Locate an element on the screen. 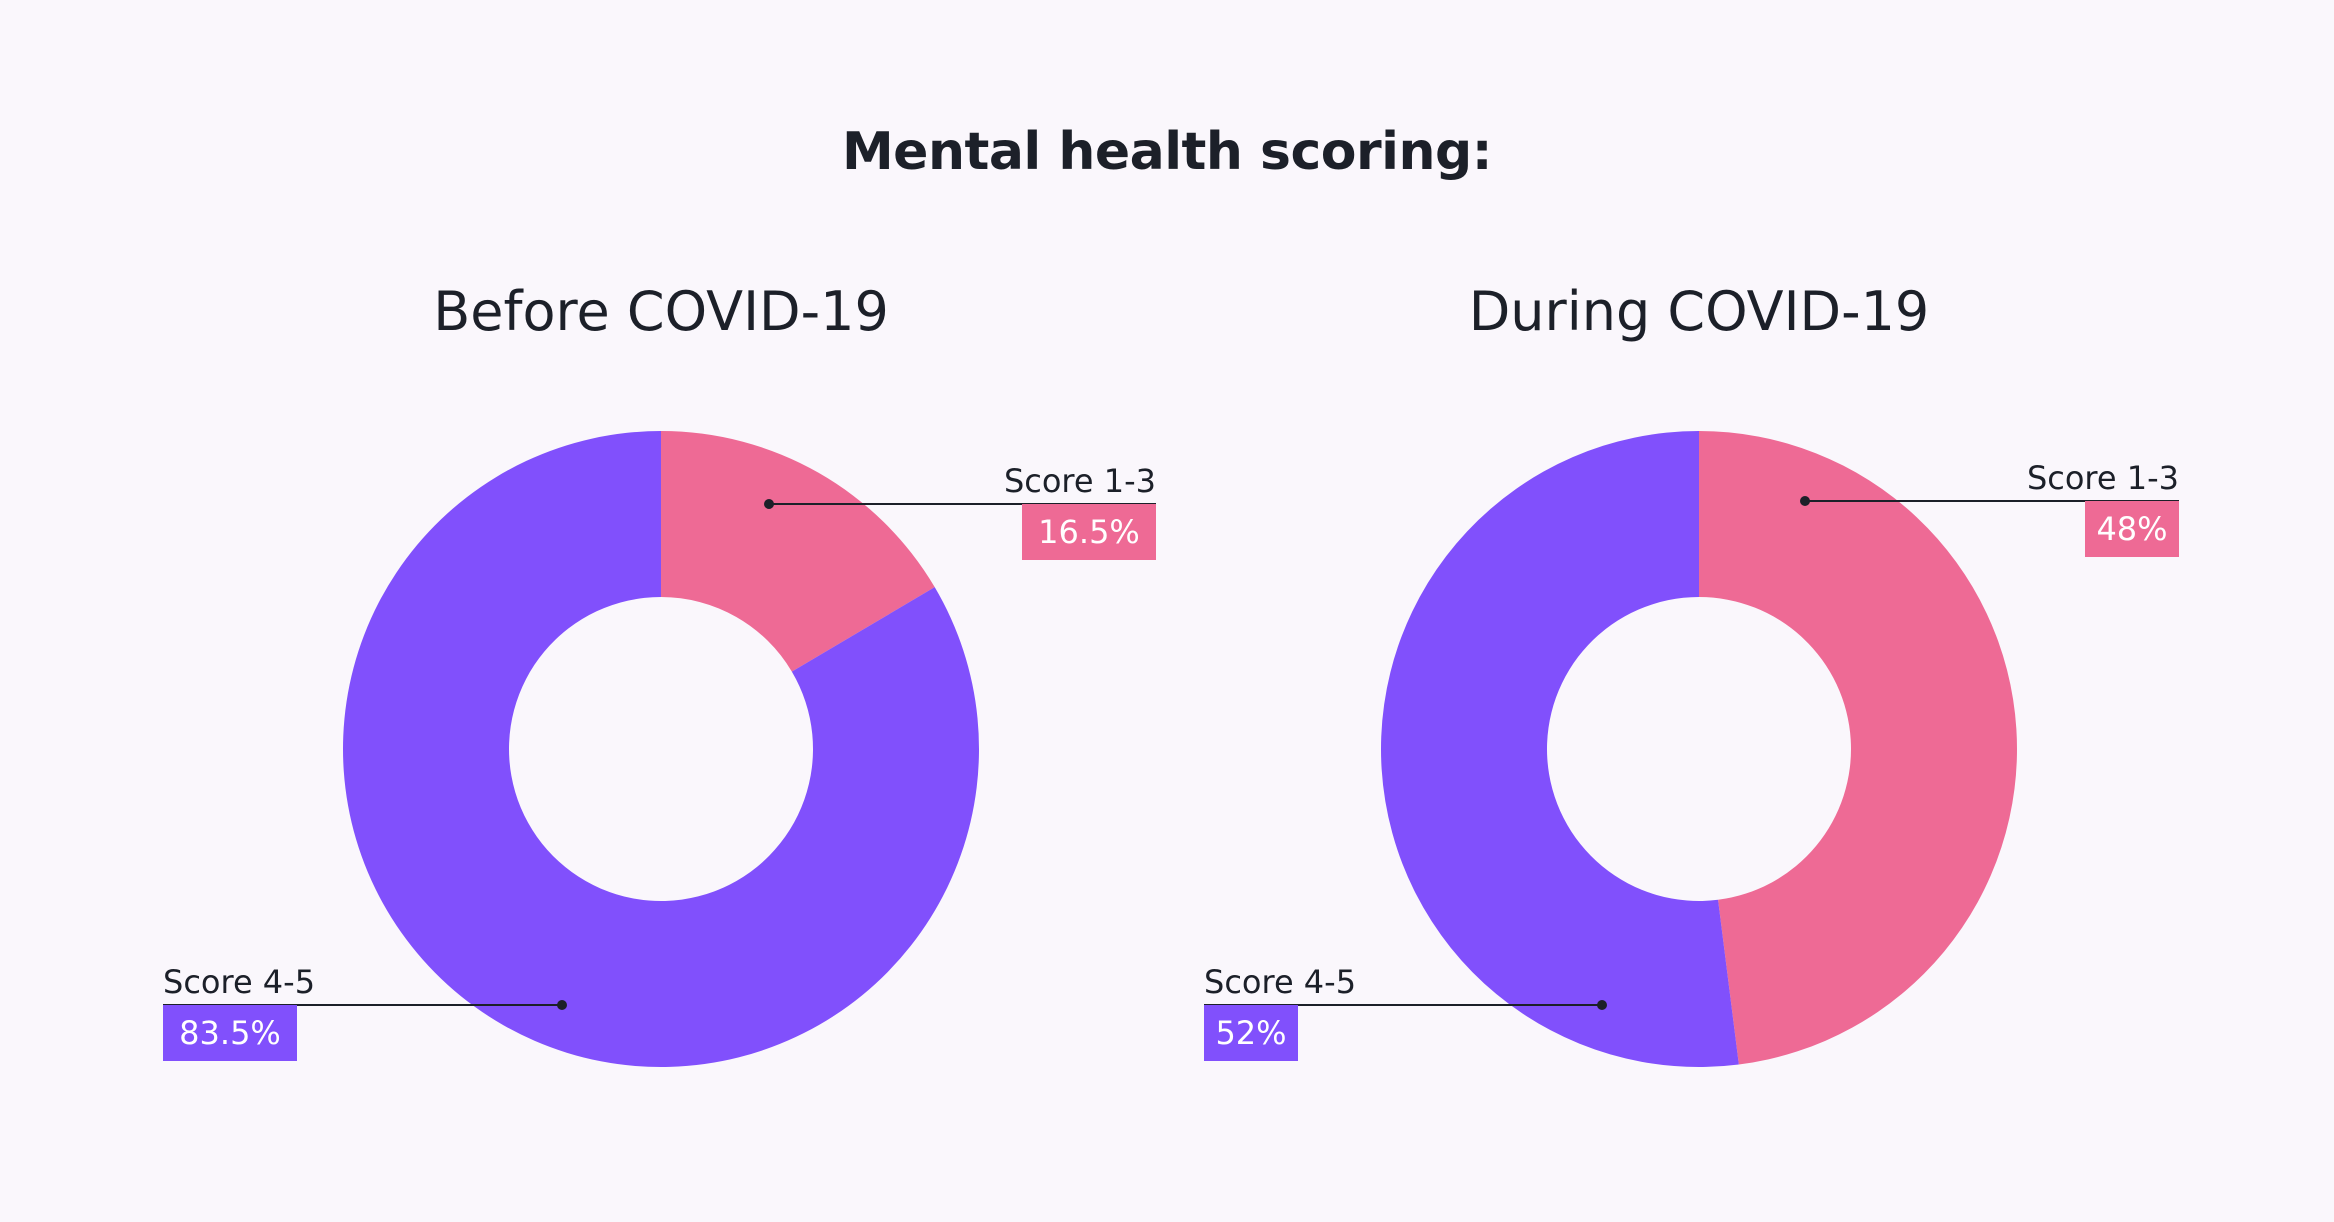 Image resolution: width=2334 pixels, height=1222 pixels. main-title: Mental health scoring: is located at coordinates (1167, 152).